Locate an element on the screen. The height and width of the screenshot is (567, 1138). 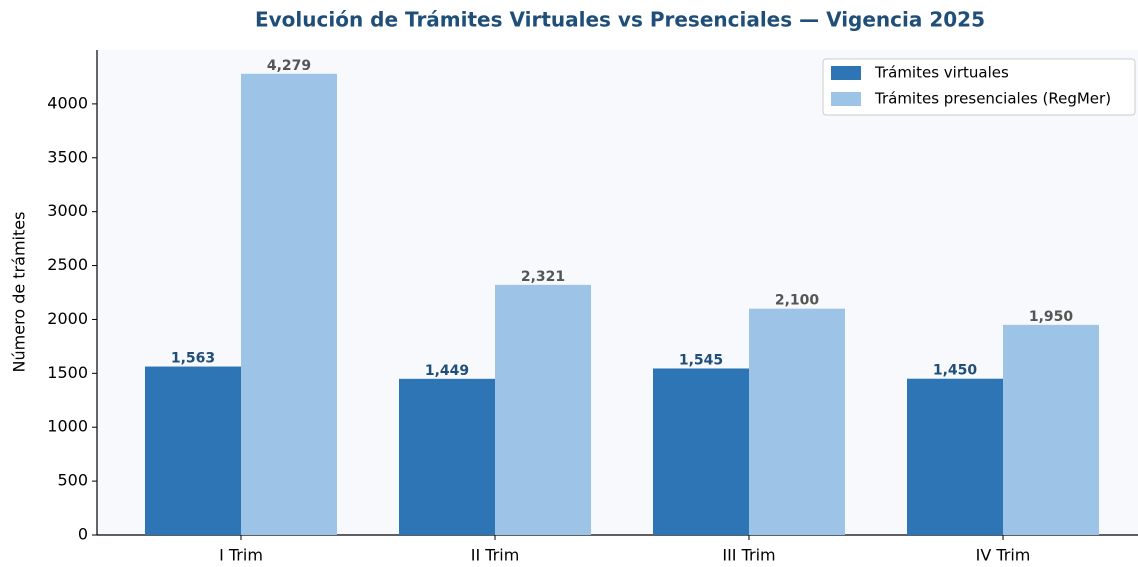
x-tick-label: IV Trim is located at coordinates (1003, 555).